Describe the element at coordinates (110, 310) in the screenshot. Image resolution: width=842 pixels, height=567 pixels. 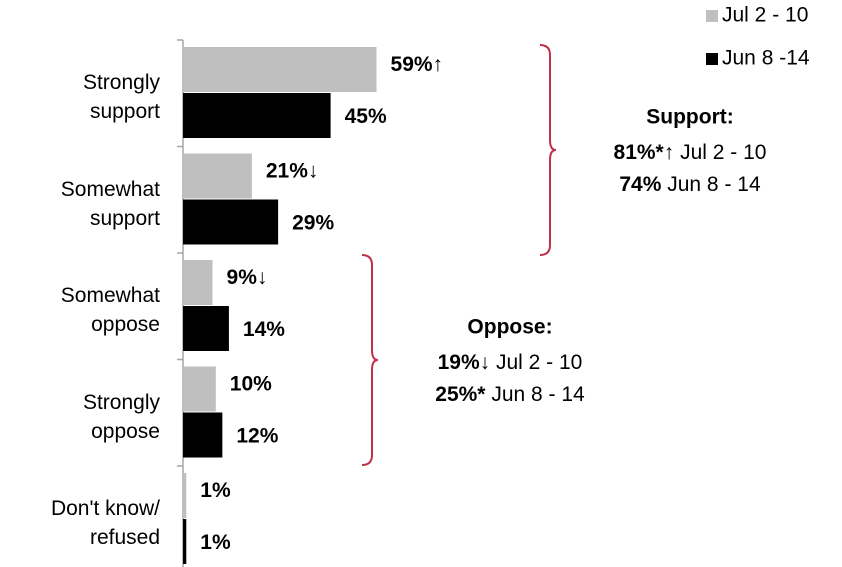
I see `category-label: Somewhat oppose` at that location.